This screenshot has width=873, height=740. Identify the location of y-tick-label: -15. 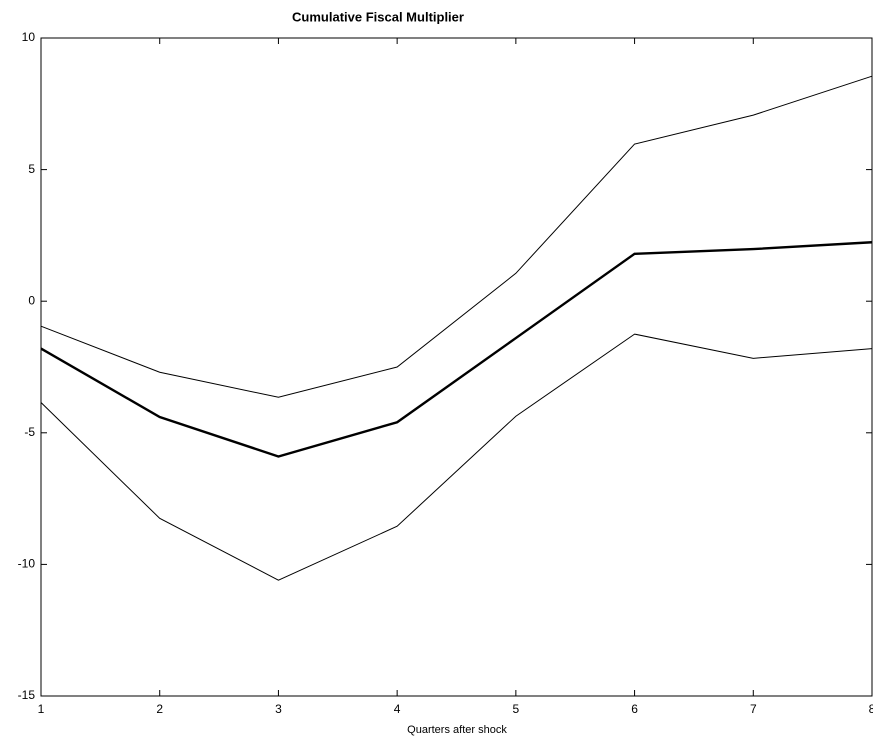
(27, 695).